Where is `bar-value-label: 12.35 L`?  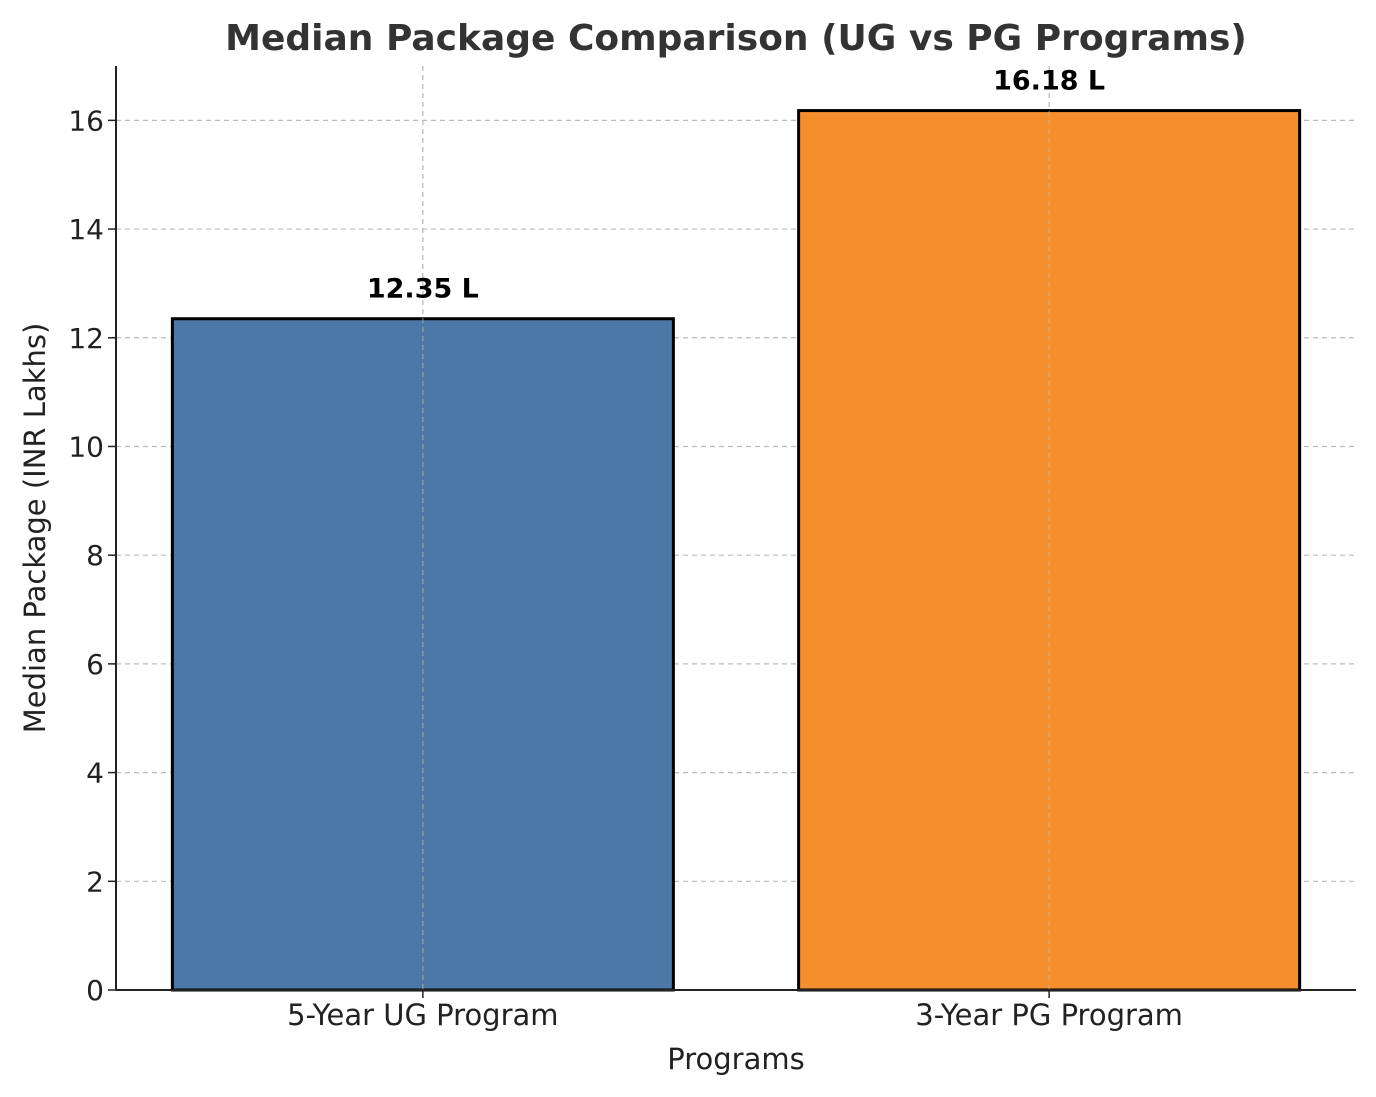 bar-value-label: 12.35 L is located at coordinates (423, 289).